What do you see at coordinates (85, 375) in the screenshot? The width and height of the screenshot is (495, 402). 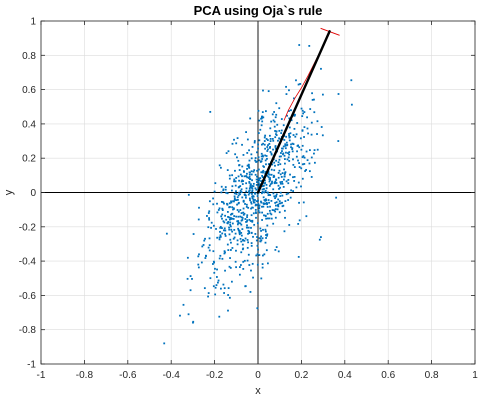 I see `x-tick-label: -0.8` at bounding box center [85, 375].